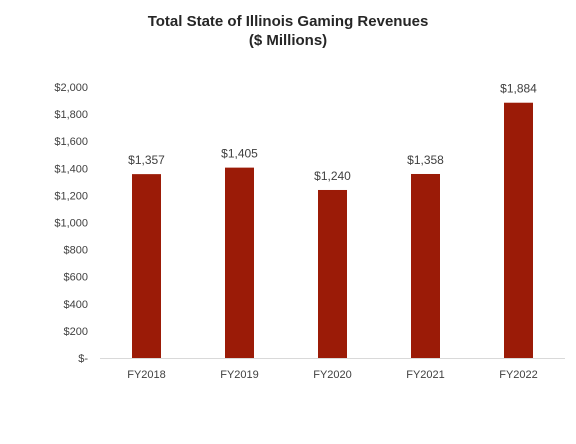 The width and height of the screenshot is (576, 444). What do you see at coordinates (518, 89) in the screenshot?
I see `data-label: $1,884` at bounding box center [518, 89].